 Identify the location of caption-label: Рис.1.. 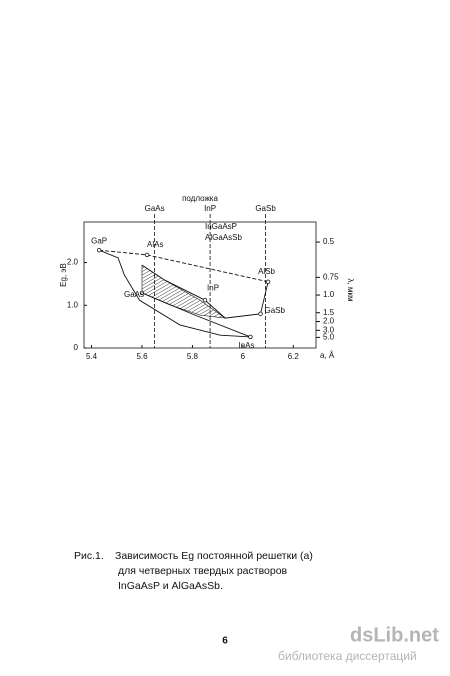
(89, 556).